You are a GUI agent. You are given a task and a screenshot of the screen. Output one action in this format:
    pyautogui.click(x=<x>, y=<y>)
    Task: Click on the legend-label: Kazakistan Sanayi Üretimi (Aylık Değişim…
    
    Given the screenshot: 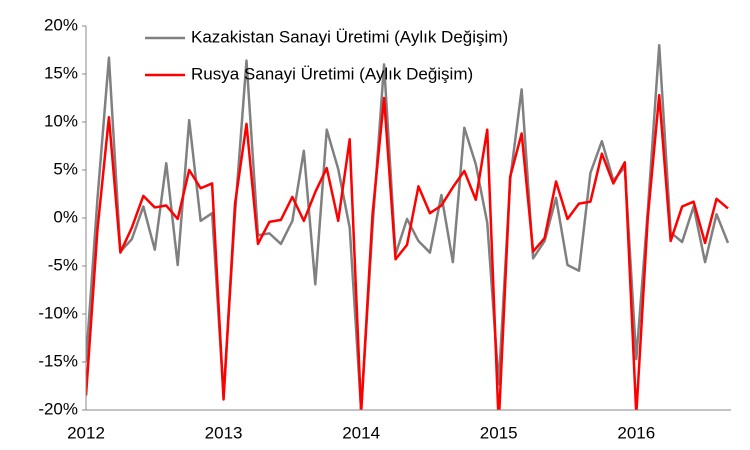 What is the action you would take?
    pyautogui.click(x=349, y=36)
    